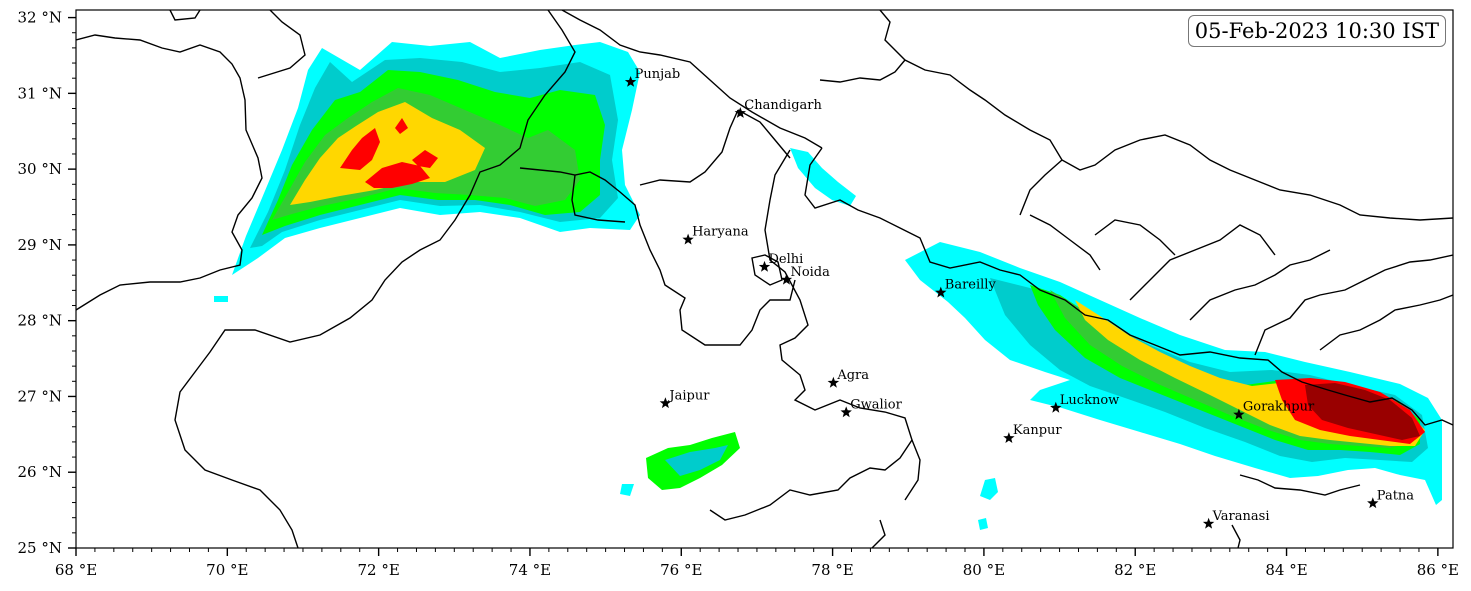 This screenshot has width=1471, height=591. Describe the element at coordinates (1135, 570) in the screenshot. I see `x-tick-label: 82 °E` at that location.